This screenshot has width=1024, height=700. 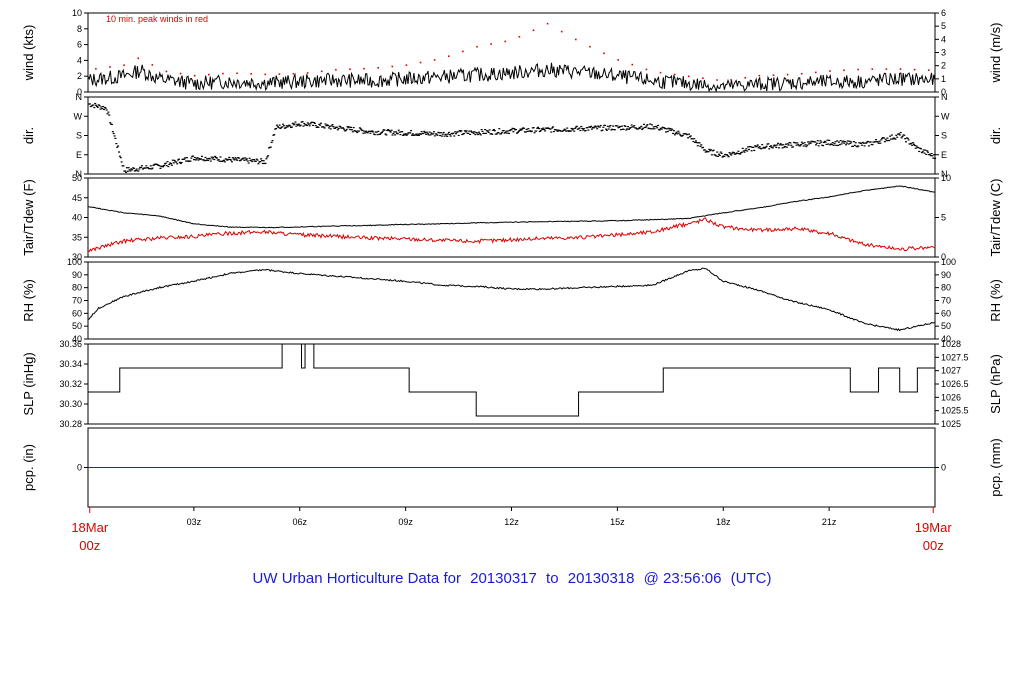 I want to click on footer-timezone: (UTC), so click(x=751, y=578).